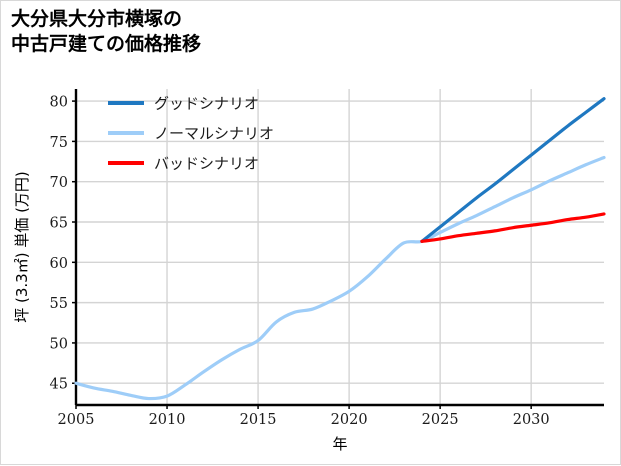  What do you see at coordinates (531, 420) in the screenshot?
I see `x-tick-label: 2030` at bounding box center [531, 420].